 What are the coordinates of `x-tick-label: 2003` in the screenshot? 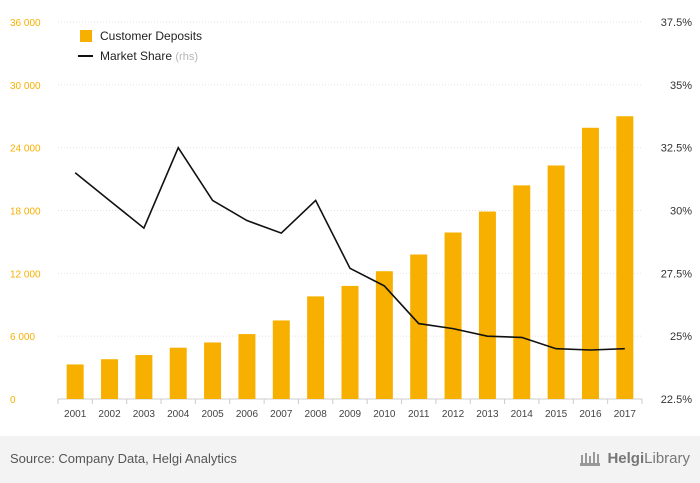 It's located at (144, 414).